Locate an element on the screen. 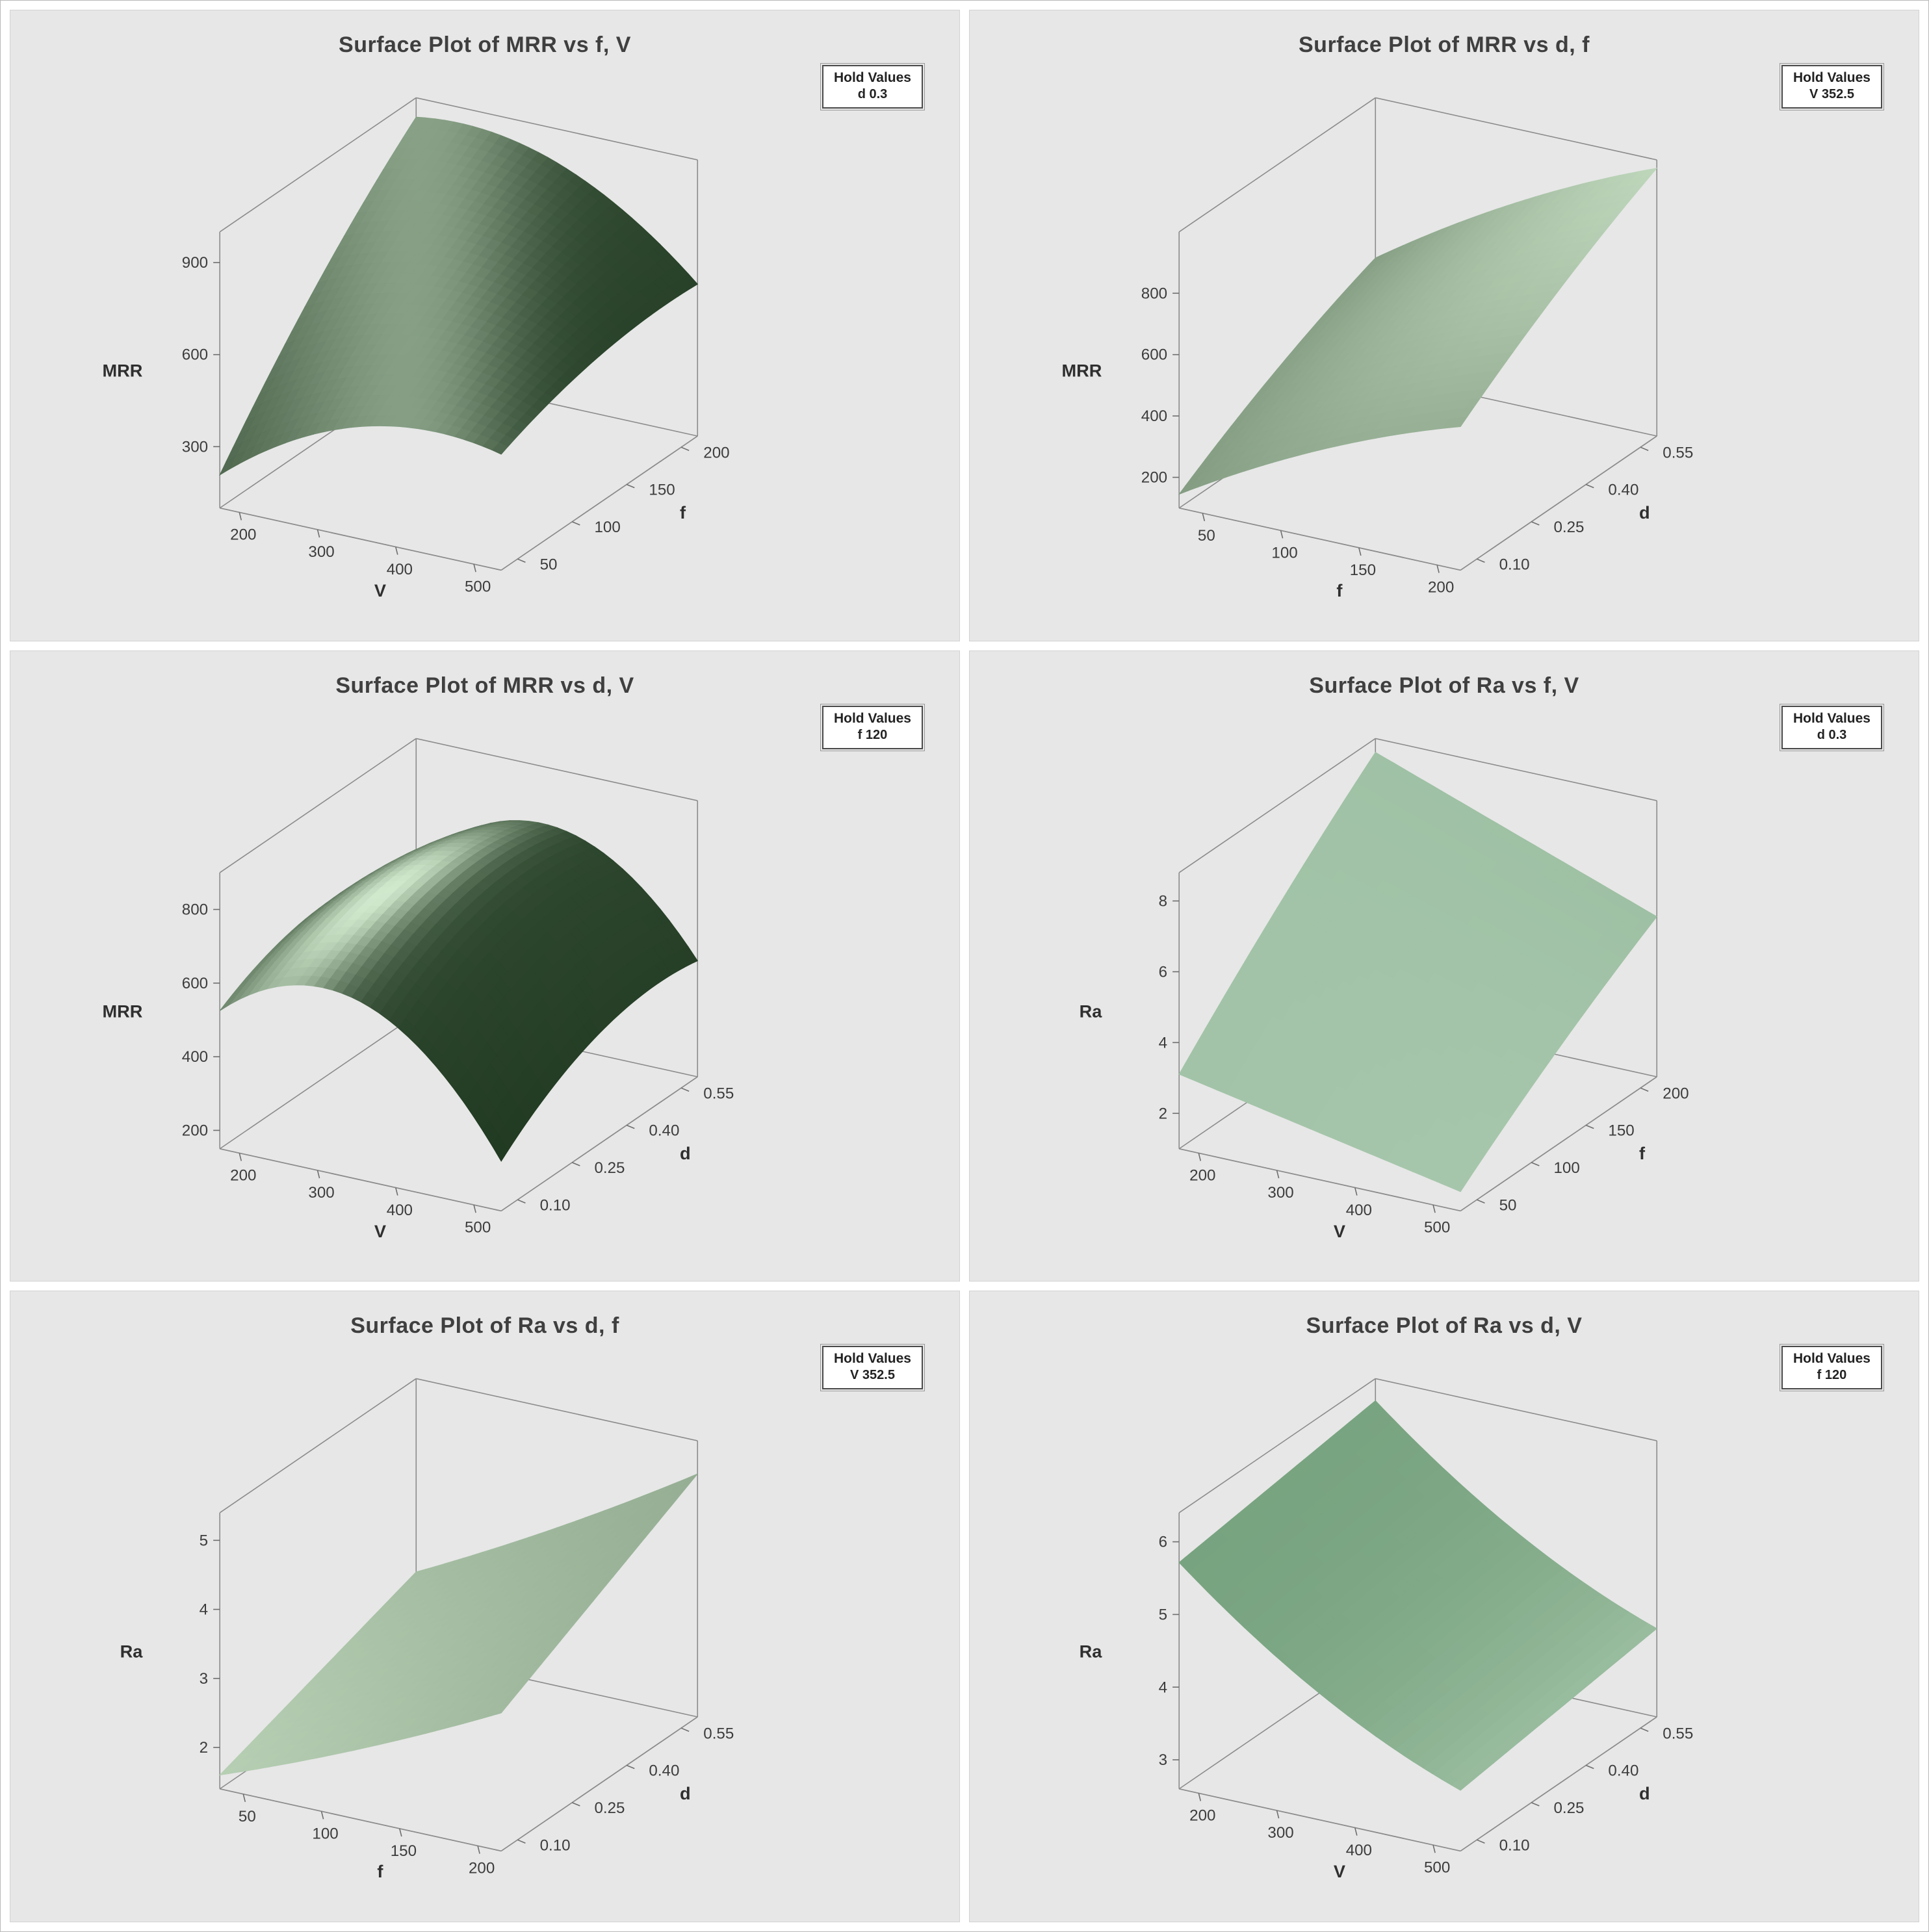 This screenshot has height=1932, width=1929. surface-plot: 50 100 150 200 f 0.10 0.25 0.40 0.55 d 2 3 4 5 Ra is located at coordinates (427, 1630).